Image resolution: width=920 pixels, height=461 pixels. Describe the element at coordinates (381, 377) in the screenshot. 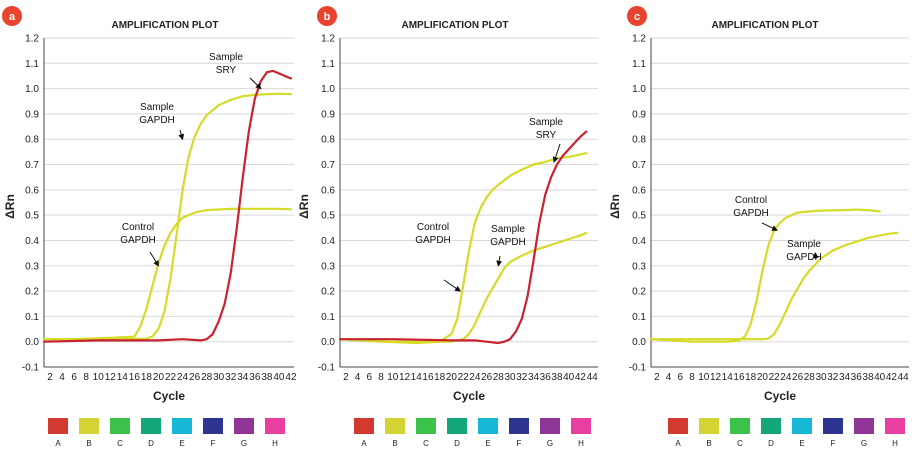

I see `x-tick-label: 8` at that location.